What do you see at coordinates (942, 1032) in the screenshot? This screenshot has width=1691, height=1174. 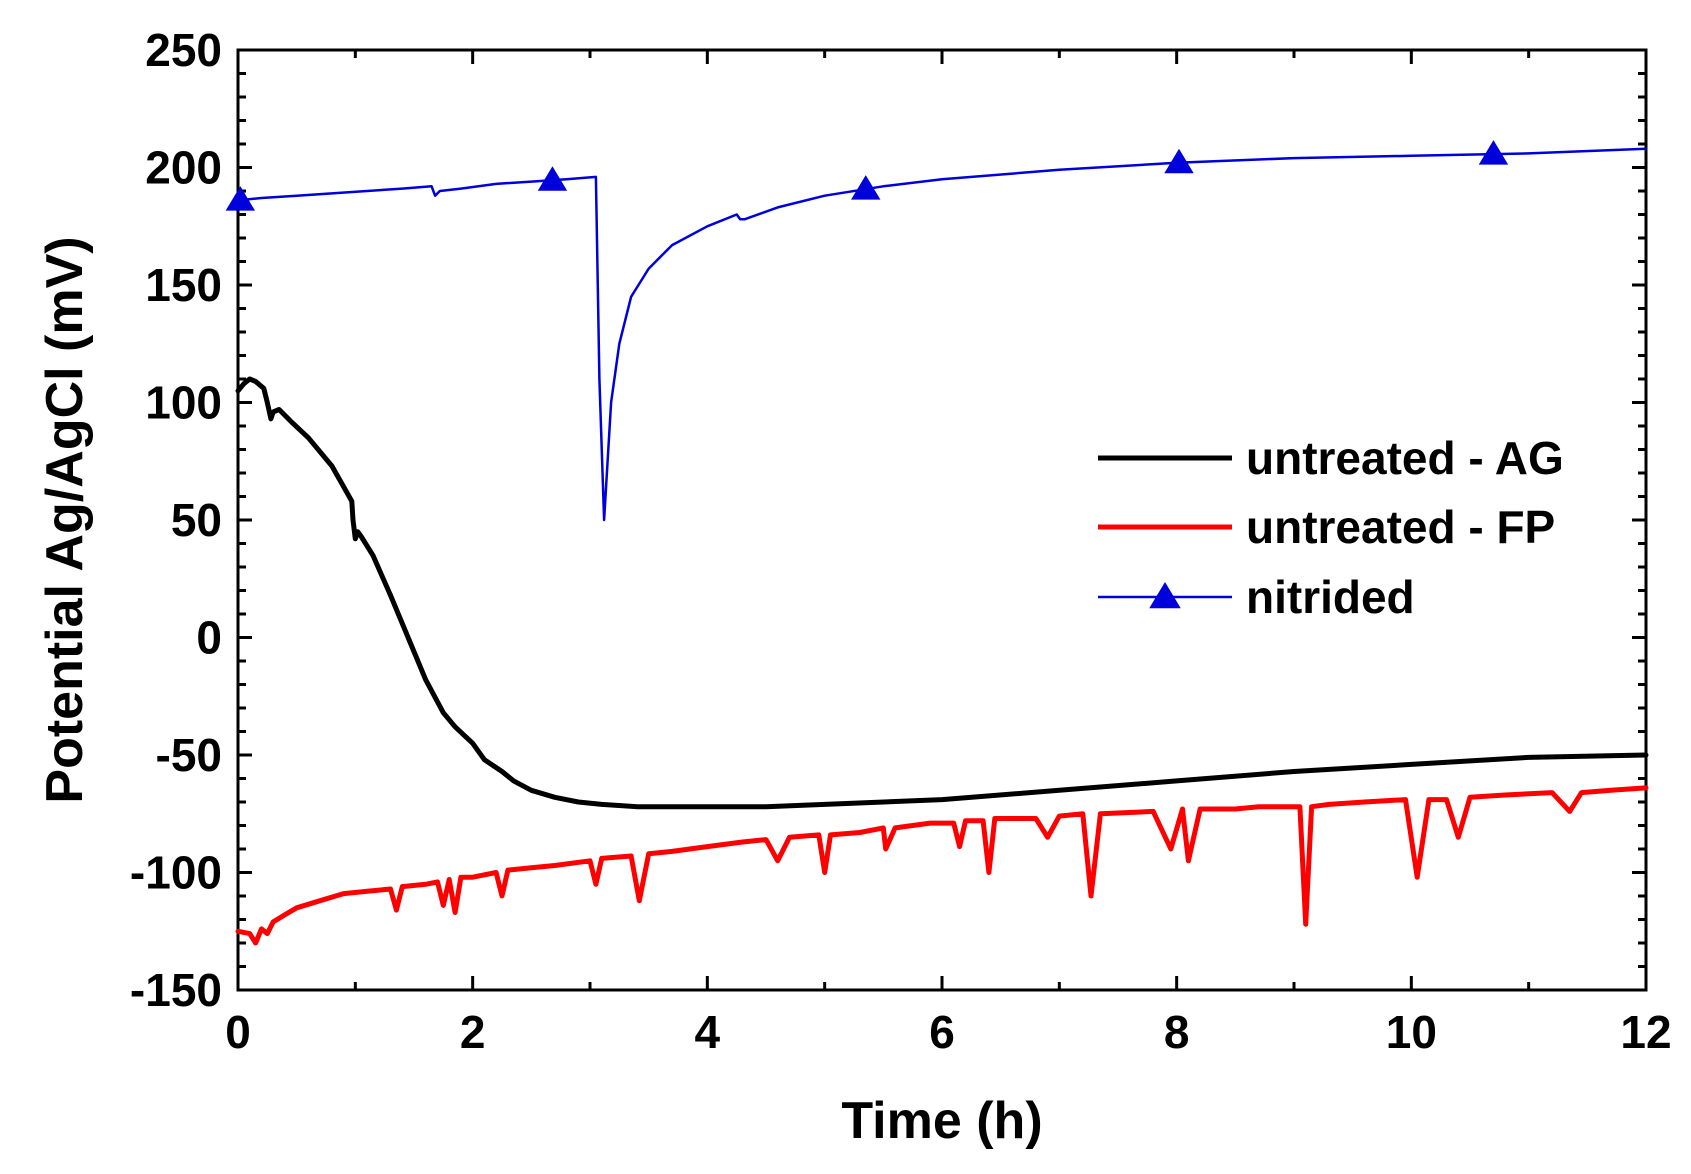 I see `x-tick-label: 6` at bounding box center [942, 1032].